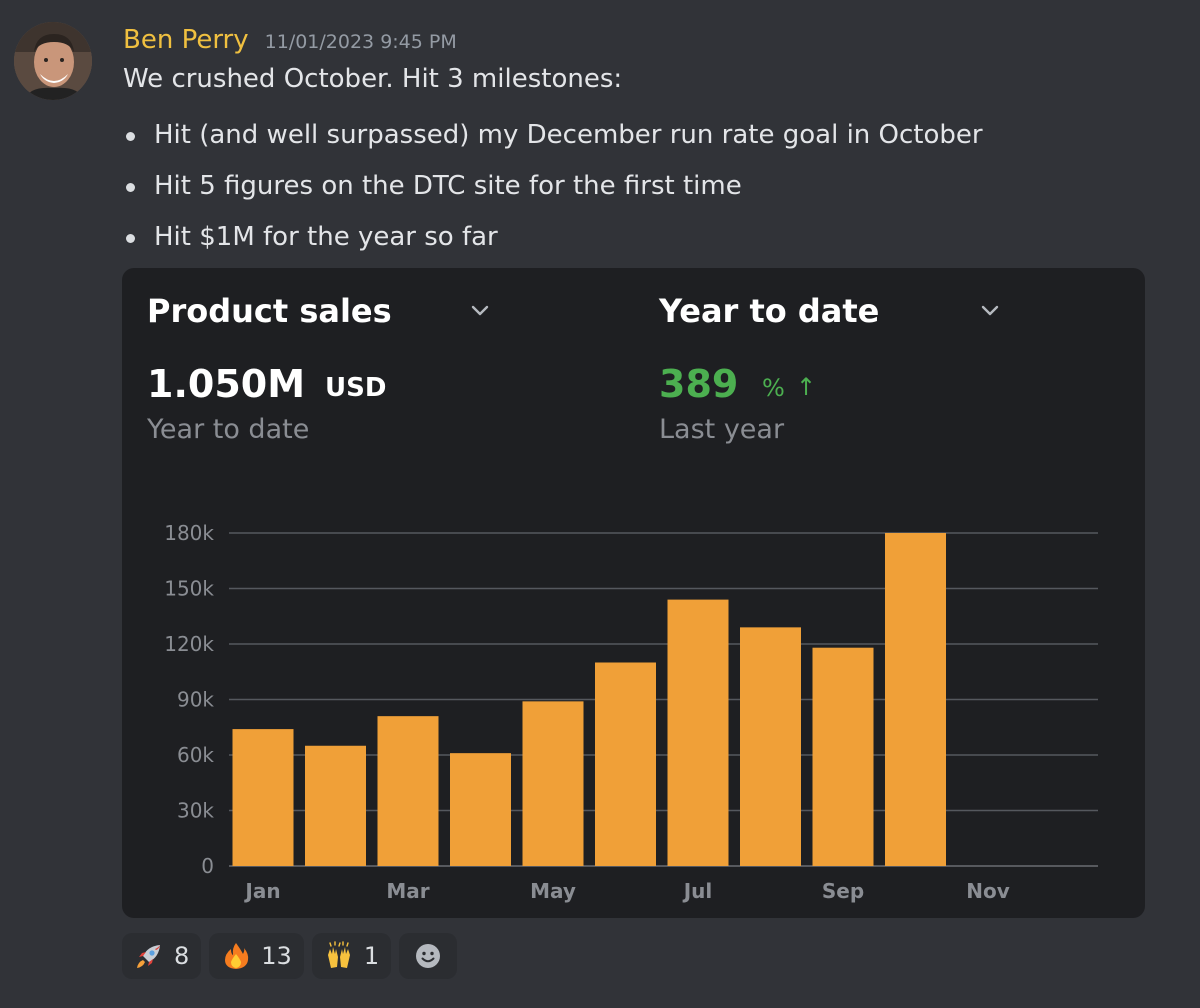 This screenshot has height=1008, width=1200. I want to click on bar-sep, so click(843, 756).